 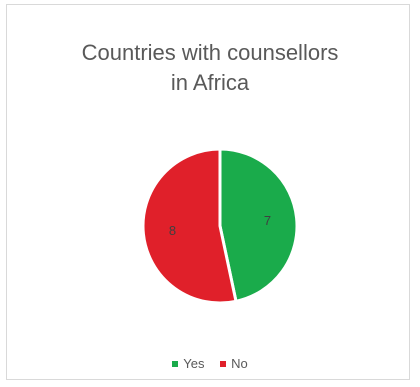 I want to click on pie-slice-no, so click(x=189, y=226).